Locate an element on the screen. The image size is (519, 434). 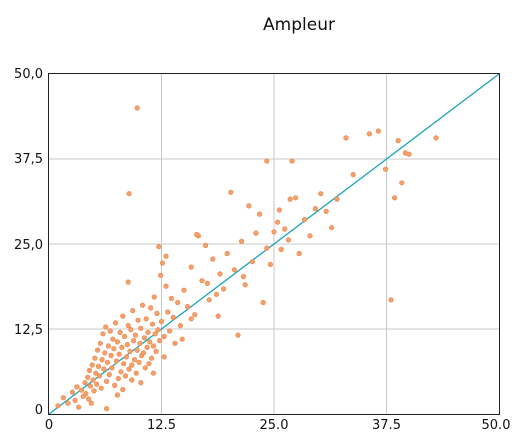
x-tick-label: 12.5 is located at coordinates (161, 425).